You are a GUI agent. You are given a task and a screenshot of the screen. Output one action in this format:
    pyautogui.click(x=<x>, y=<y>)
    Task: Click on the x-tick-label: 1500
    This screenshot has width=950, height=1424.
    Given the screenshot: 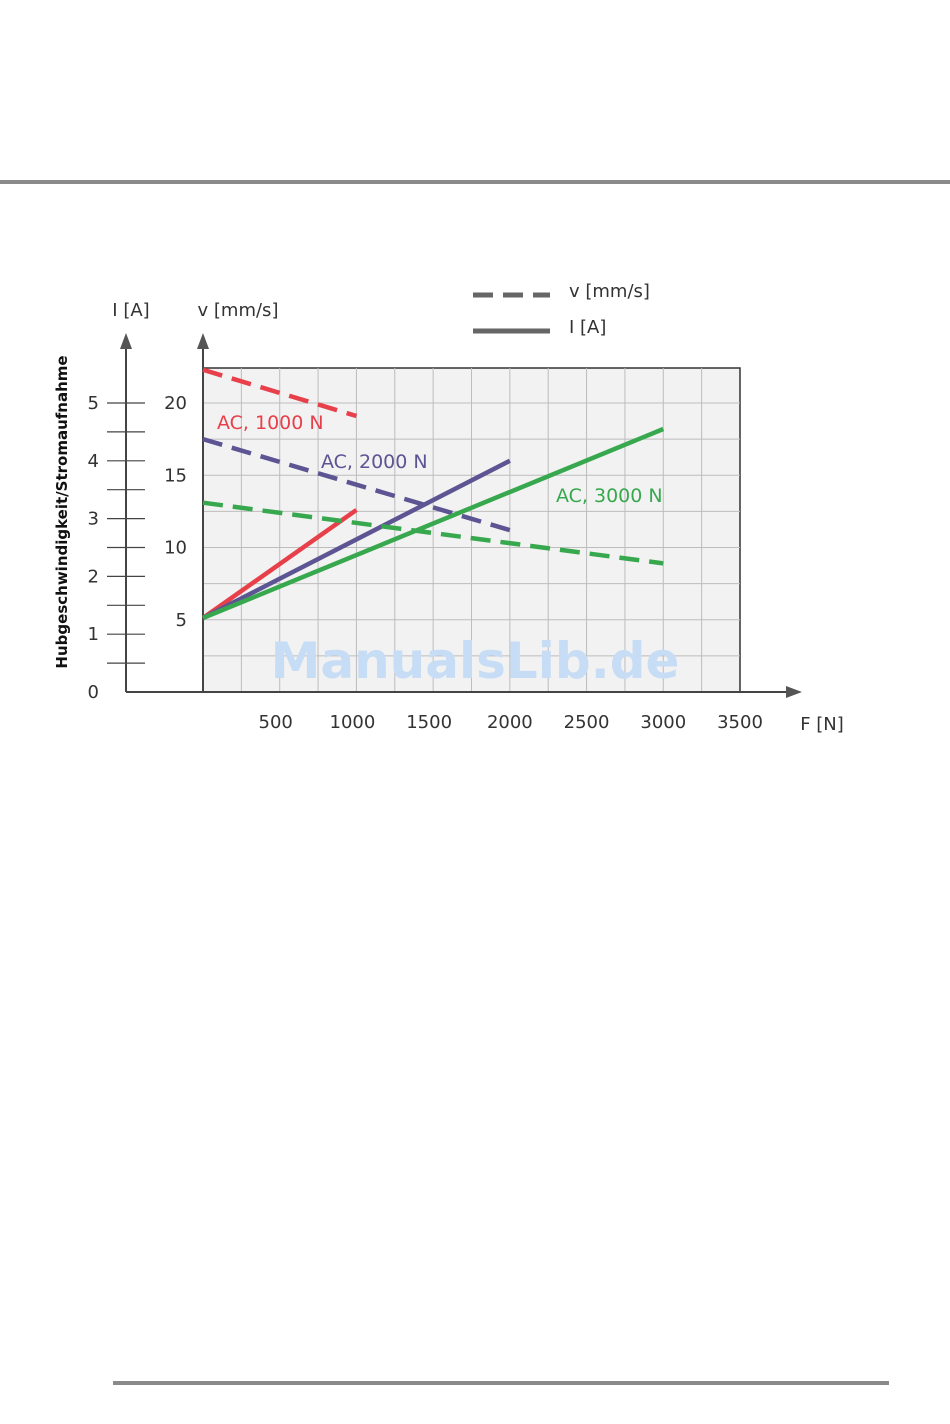 What is the action you would take?
    pyautogui.click(x=429, y=722)
    